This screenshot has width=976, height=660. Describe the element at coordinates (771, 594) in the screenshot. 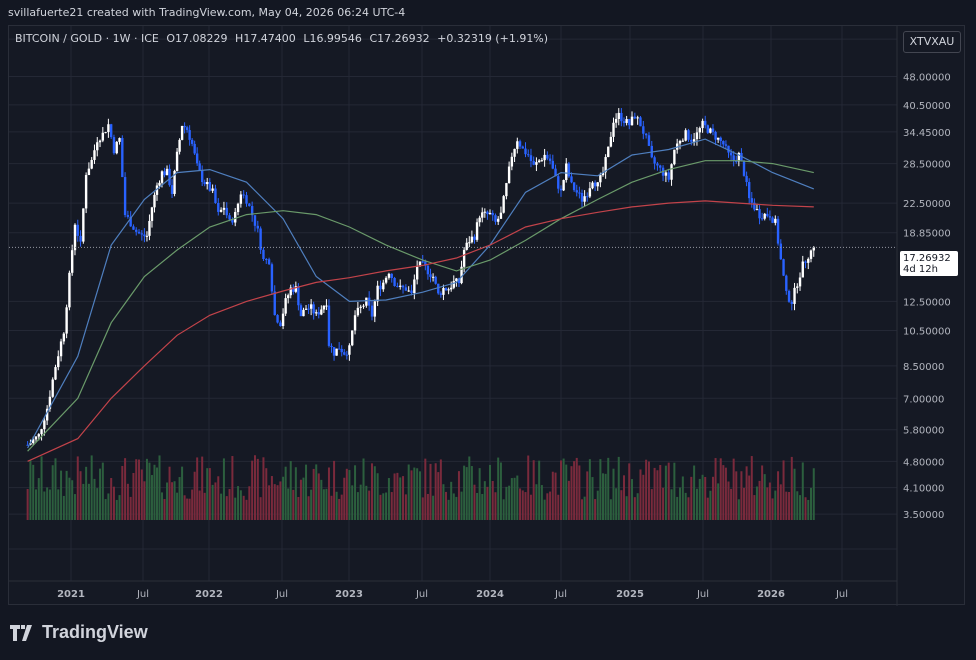

I see `x-tick-label: 2026` at that location.